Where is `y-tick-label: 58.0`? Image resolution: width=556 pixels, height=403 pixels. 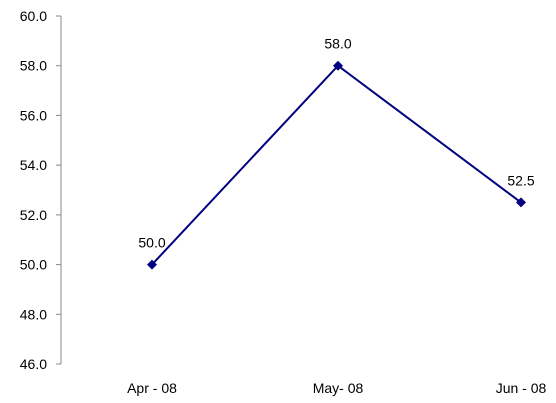 y-tick-label: 58.0 is located at coordinates (33, 66).